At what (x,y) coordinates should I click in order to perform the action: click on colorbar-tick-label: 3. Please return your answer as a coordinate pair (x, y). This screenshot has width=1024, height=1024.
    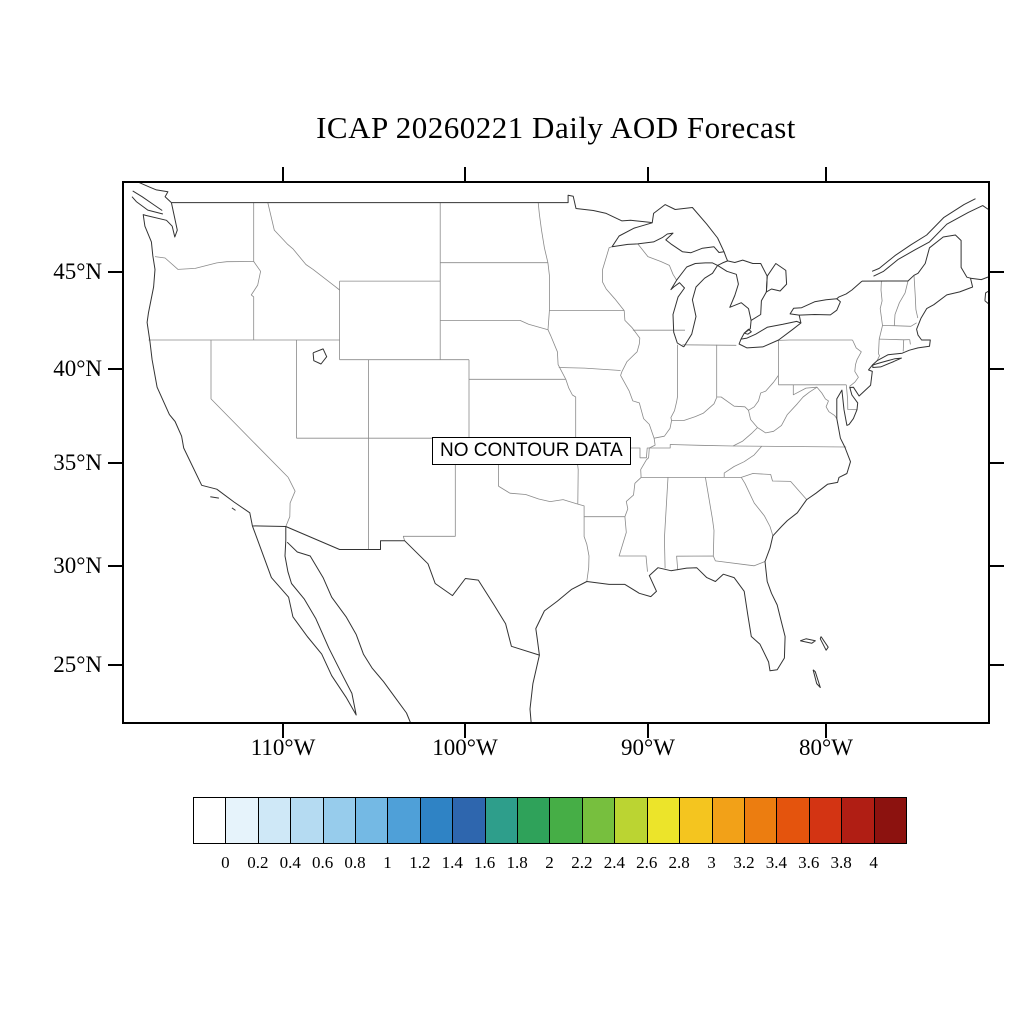
    Looking at the image, I should click on (711, 862).